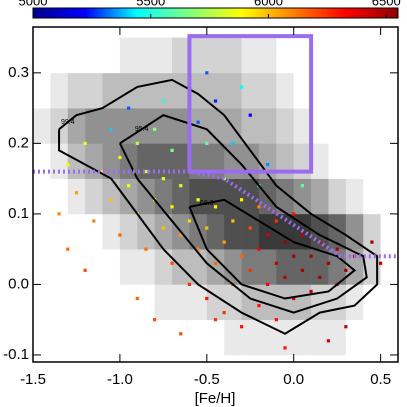  I want to click on x-axis-label: [Fe/H], so click(215, 398).